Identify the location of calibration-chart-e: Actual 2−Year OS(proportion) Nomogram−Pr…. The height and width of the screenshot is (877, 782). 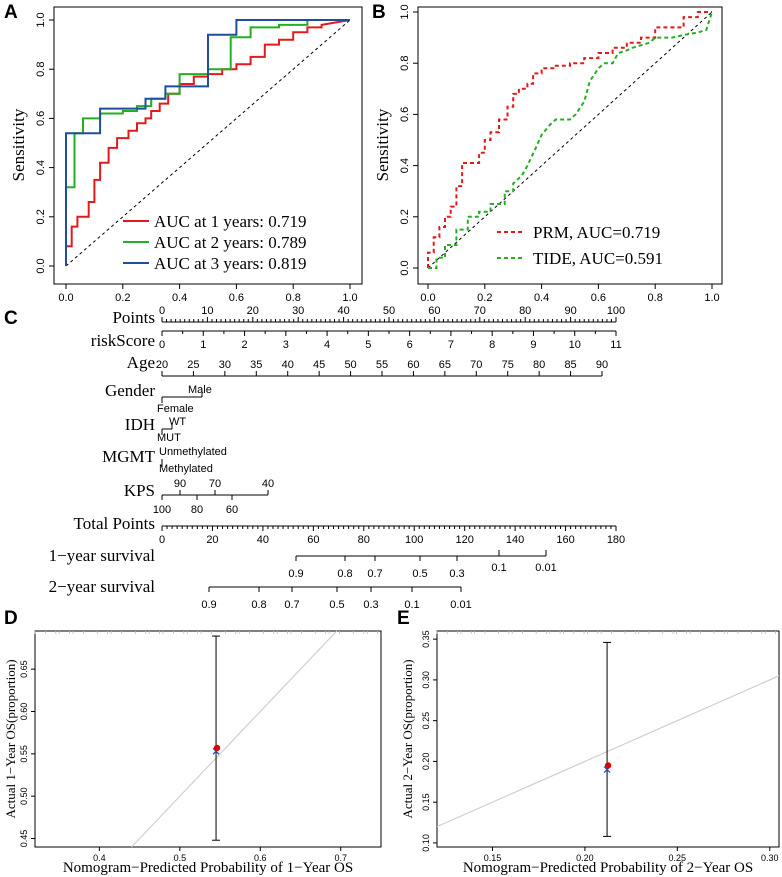
(590, 753).